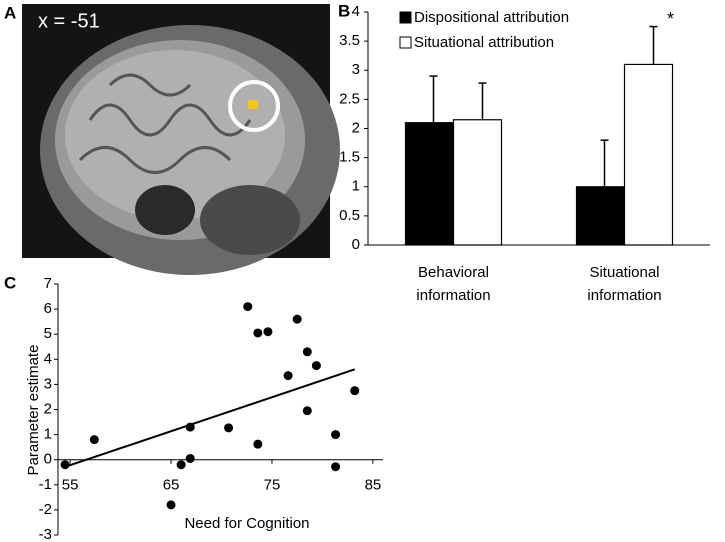 This screenshot has width=725, height=542. I want to click on x-tick-label: 85, so click(373, 485).